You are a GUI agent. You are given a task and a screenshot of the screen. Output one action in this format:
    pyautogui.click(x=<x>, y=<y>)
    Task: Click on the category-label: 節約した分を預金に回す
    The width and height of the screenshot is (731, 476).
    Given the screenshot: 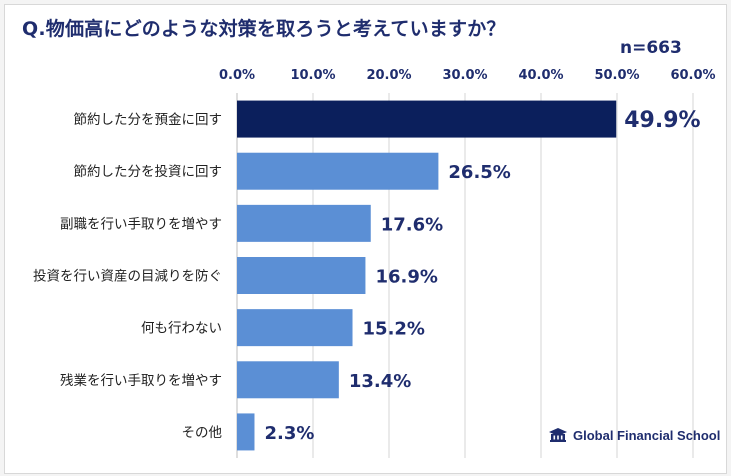 What is the action you would take?
    pyautogui.click(x=148, y=120)
    